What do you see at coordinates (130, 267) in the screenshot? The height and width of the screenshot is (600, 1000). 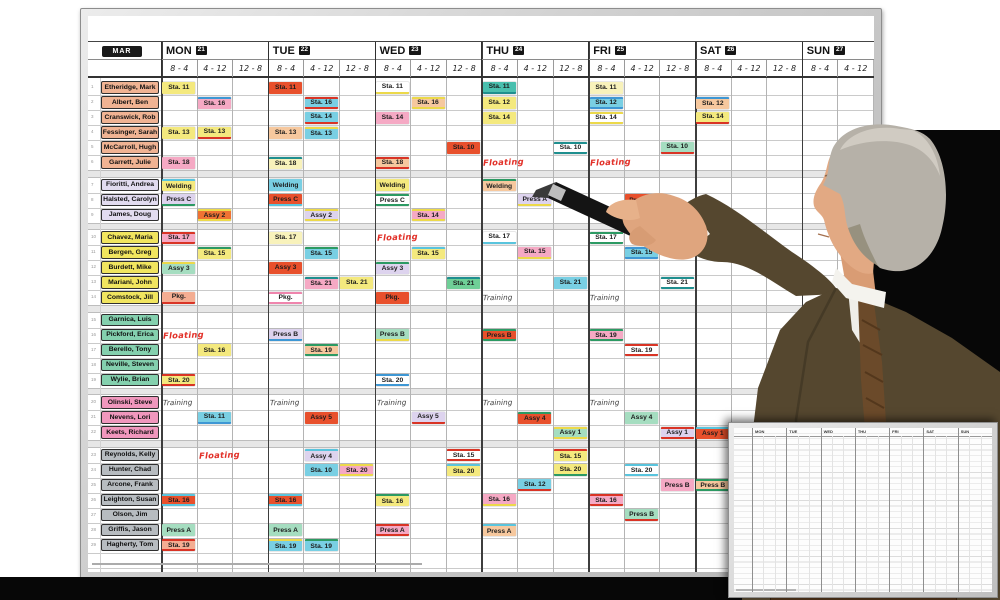 I see `employee-name-tag: Burdett, Mike` at bounding box center [130, 267].